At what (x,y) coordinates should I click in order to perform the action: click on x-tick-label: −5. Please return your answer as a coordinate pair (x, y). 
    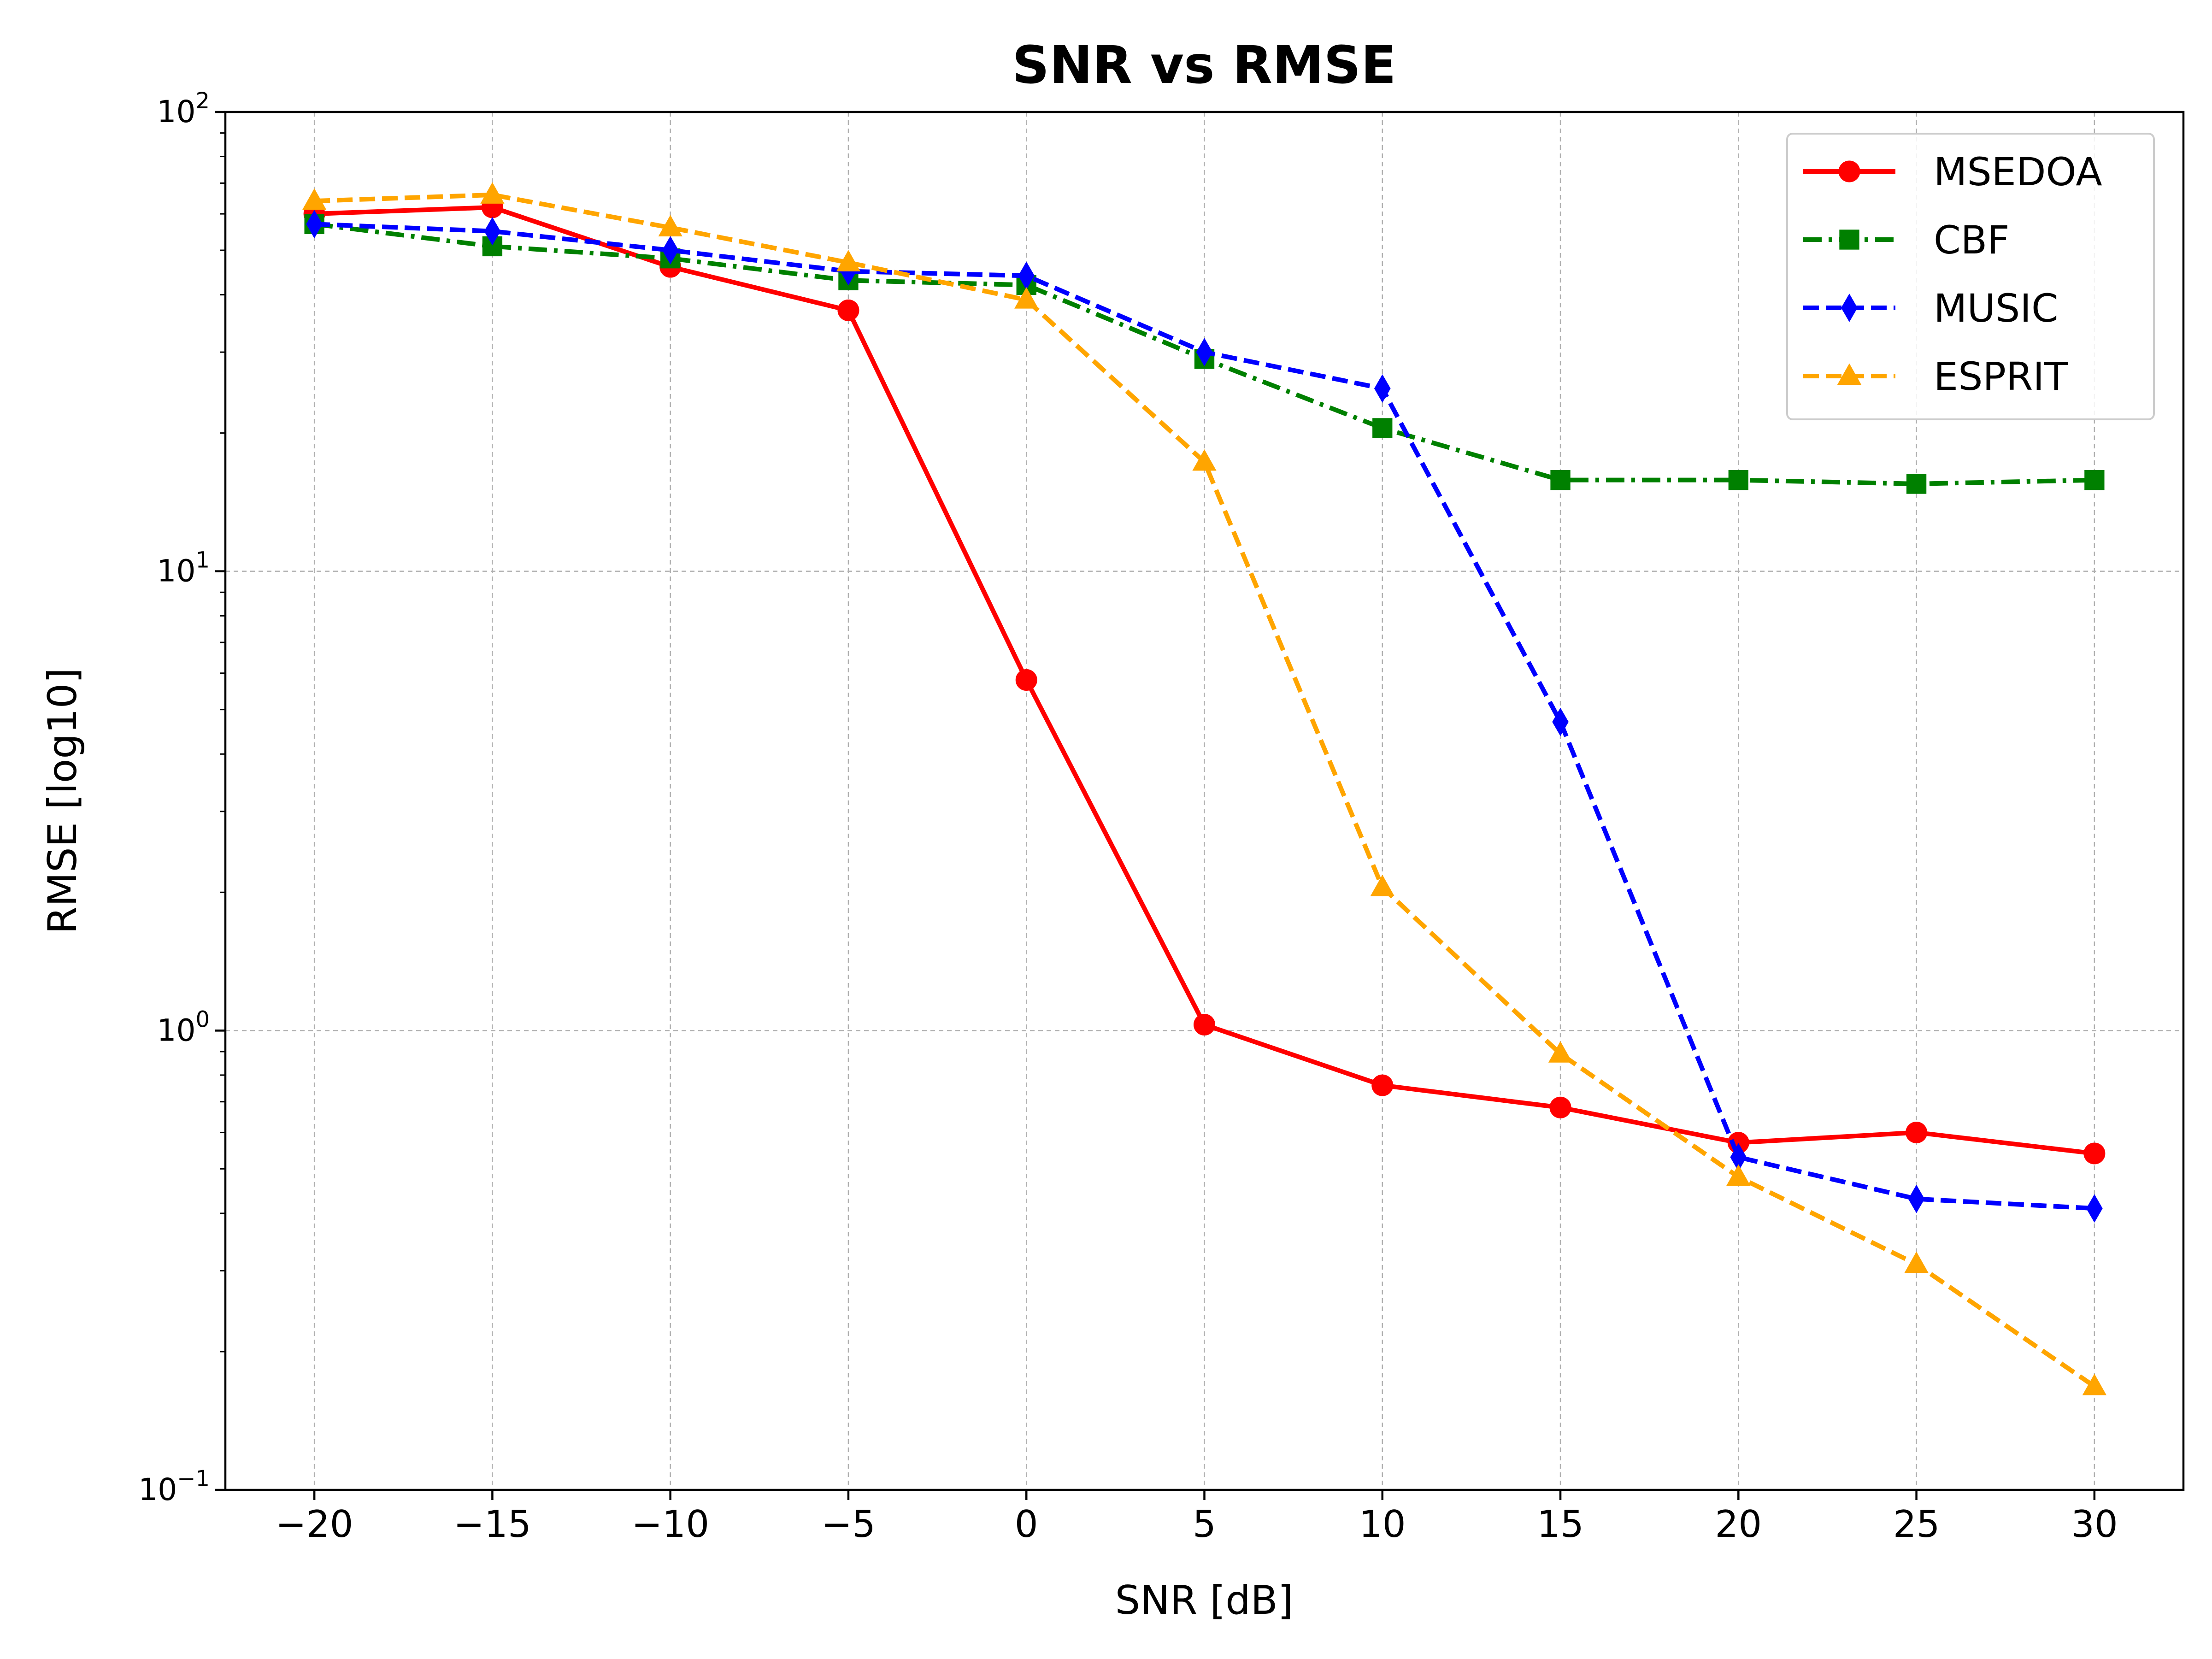
    Looking at the image, I should click on (848, 1524).